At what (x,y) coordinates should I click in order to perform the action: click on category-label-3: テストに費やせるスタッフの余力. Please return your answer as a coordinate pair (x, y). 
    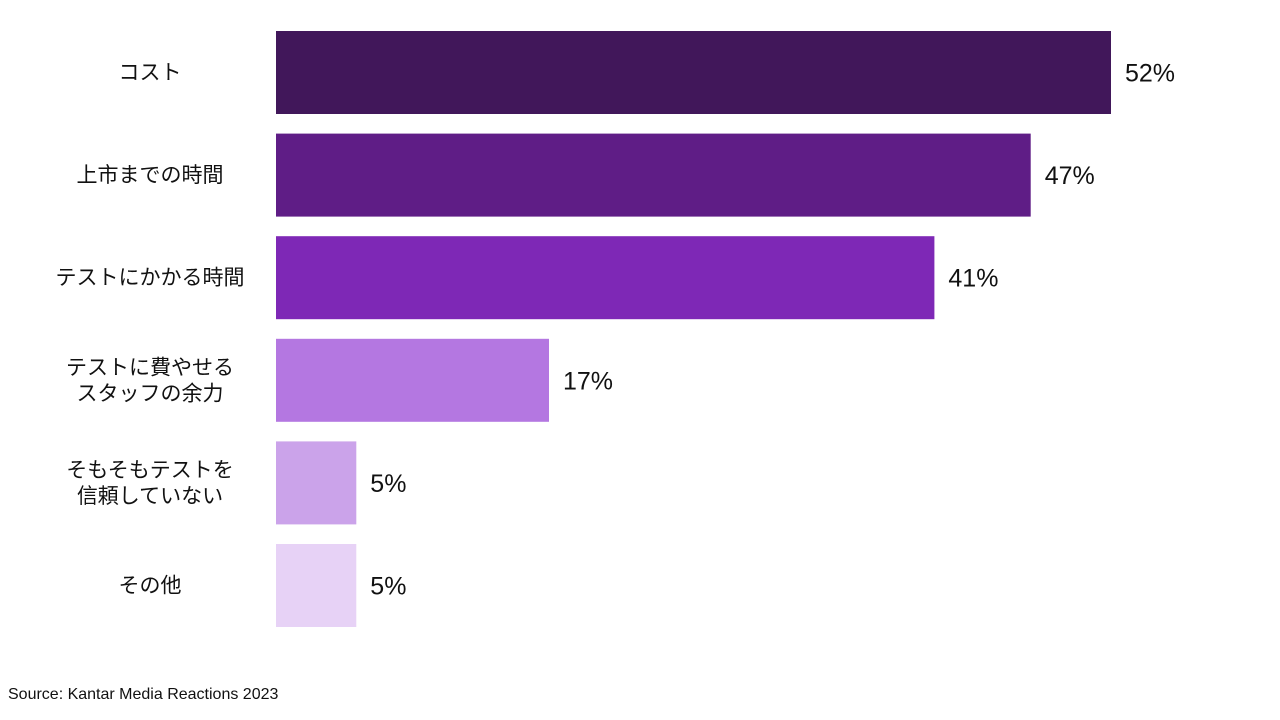
    Looking at the image, I should click on (150, 380).